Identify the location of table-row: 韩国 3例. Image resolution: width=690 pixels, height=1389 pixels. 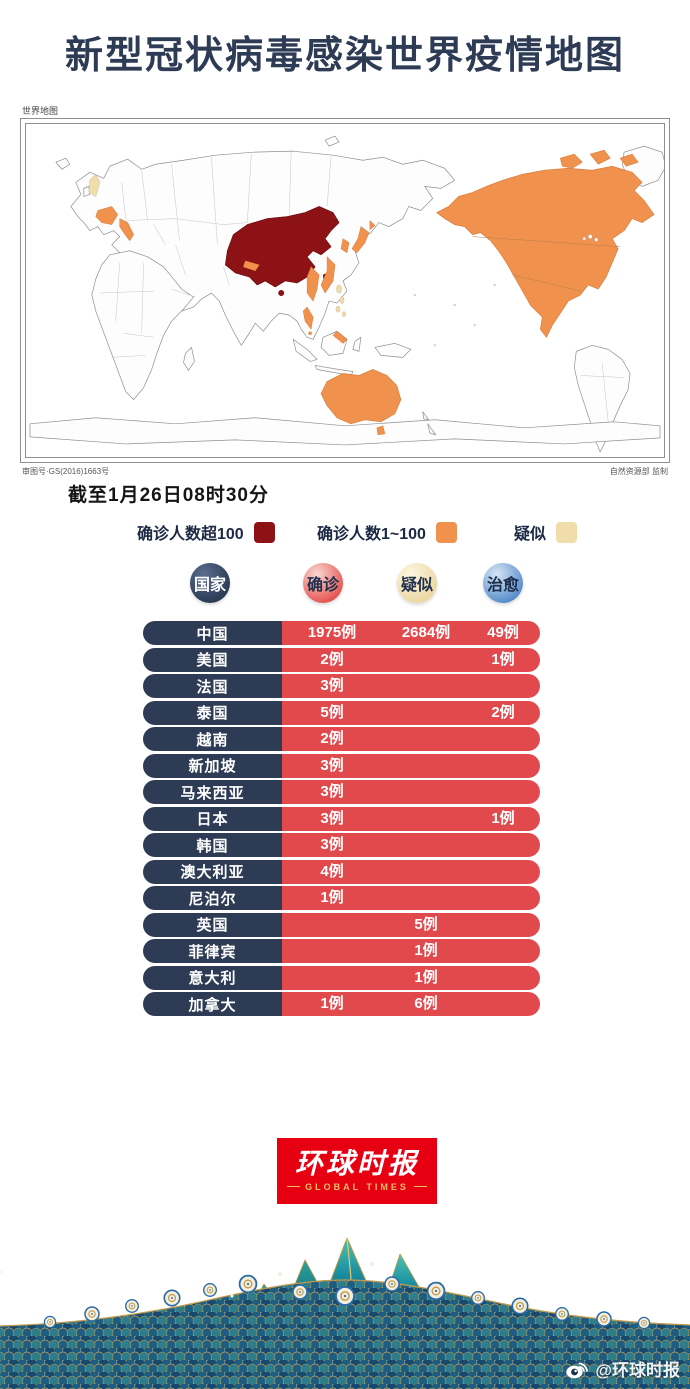
(341, 845).